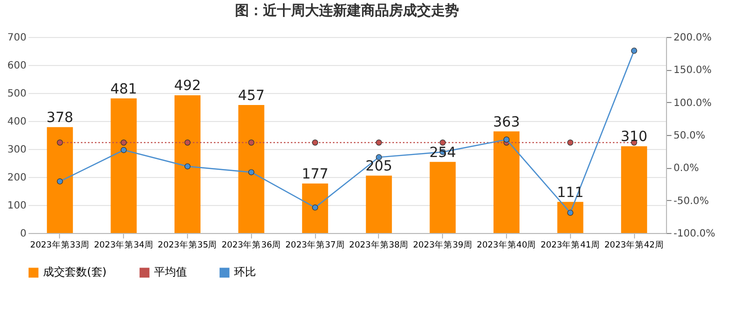  I want to click on x-tick-label: 2023年第35周, so click(188, 245).